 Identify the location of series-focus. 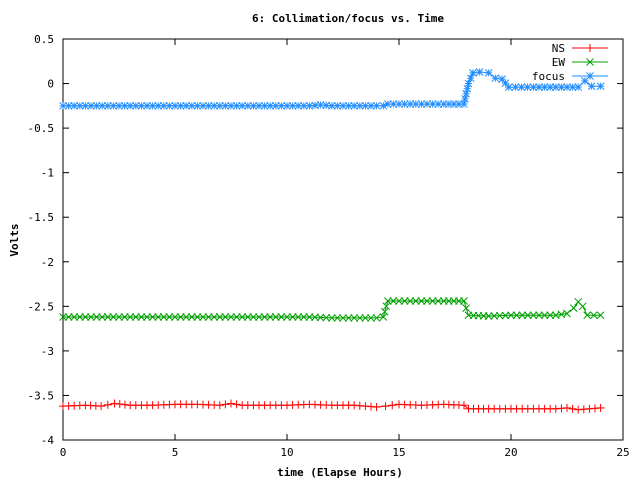
(332, 89).